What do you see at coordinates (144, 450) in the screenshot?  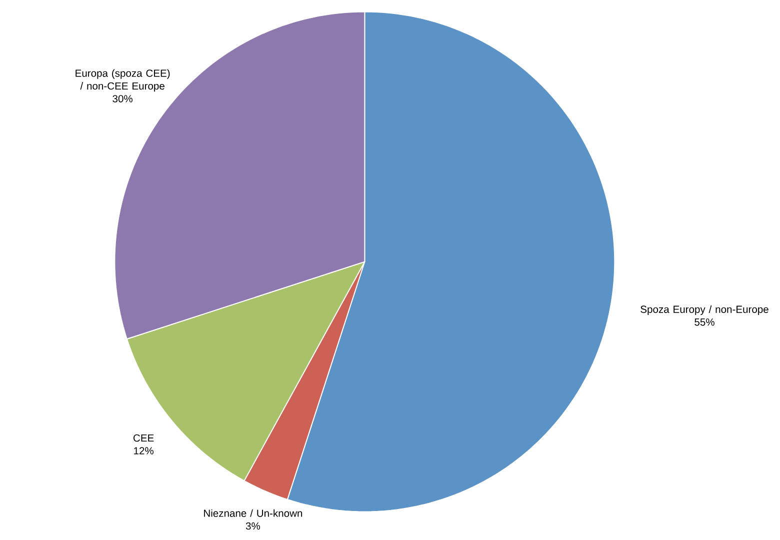 I see `data-label: 12%` at bounding box center [144, 450].